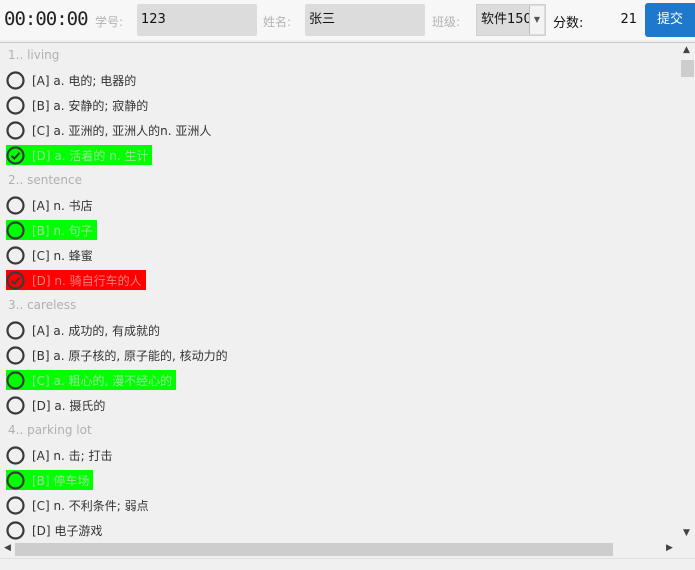  I want to click on class-select-value: 软件150, so click(505, 19).